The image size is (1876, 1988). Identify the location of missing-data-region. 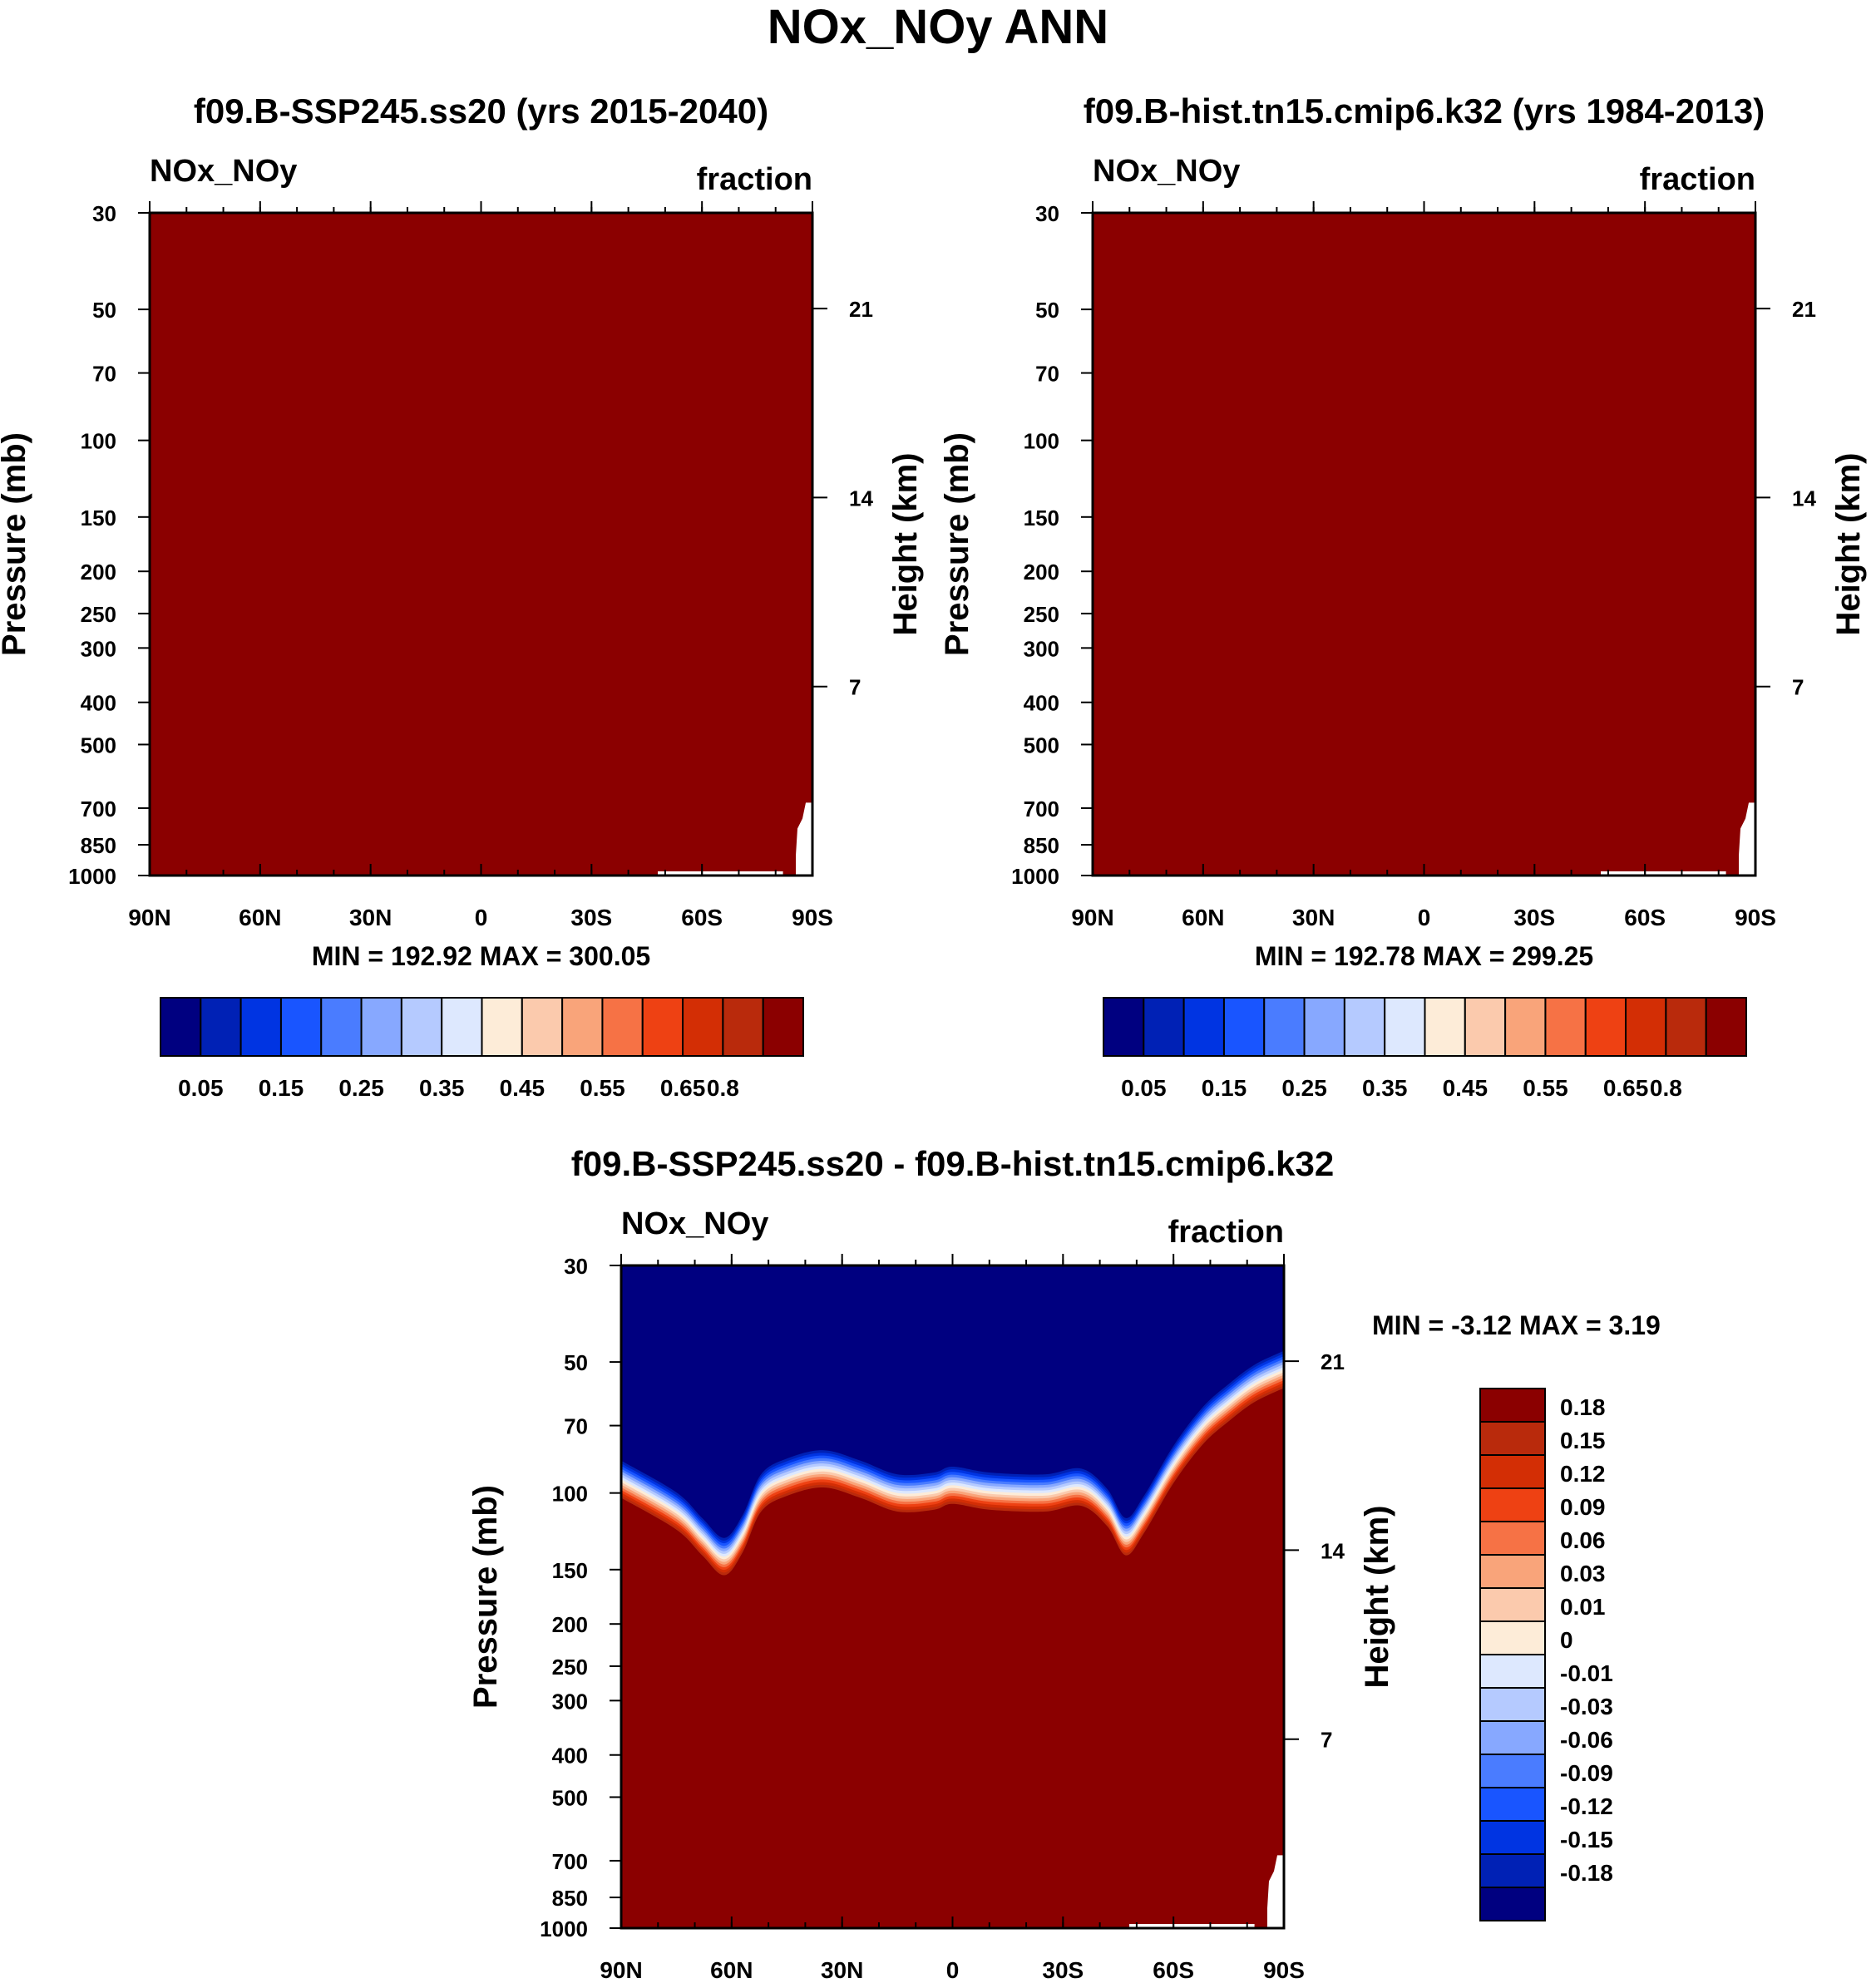
(1747, 839).